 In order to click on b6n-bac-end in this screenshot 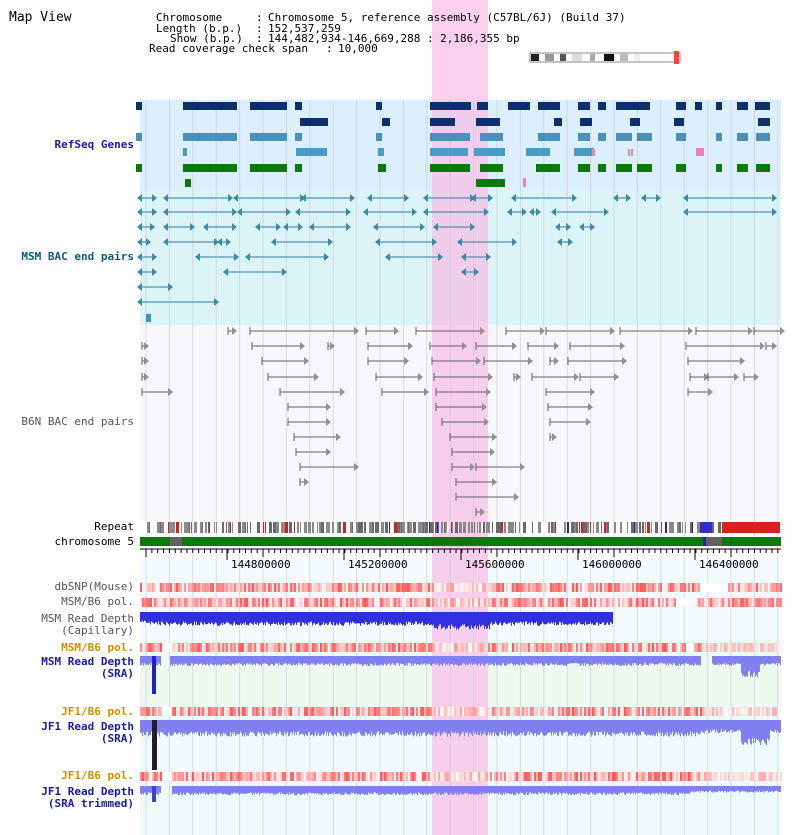, I will do `click(302, 346)`.